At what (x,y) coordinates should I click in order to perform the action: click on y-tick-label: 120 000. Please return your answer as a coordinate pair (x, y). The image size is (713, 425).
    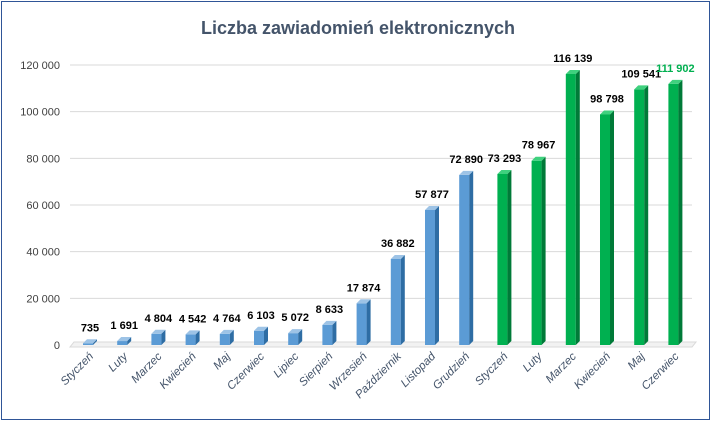
    Looking at the image, I should click on (40, 66).